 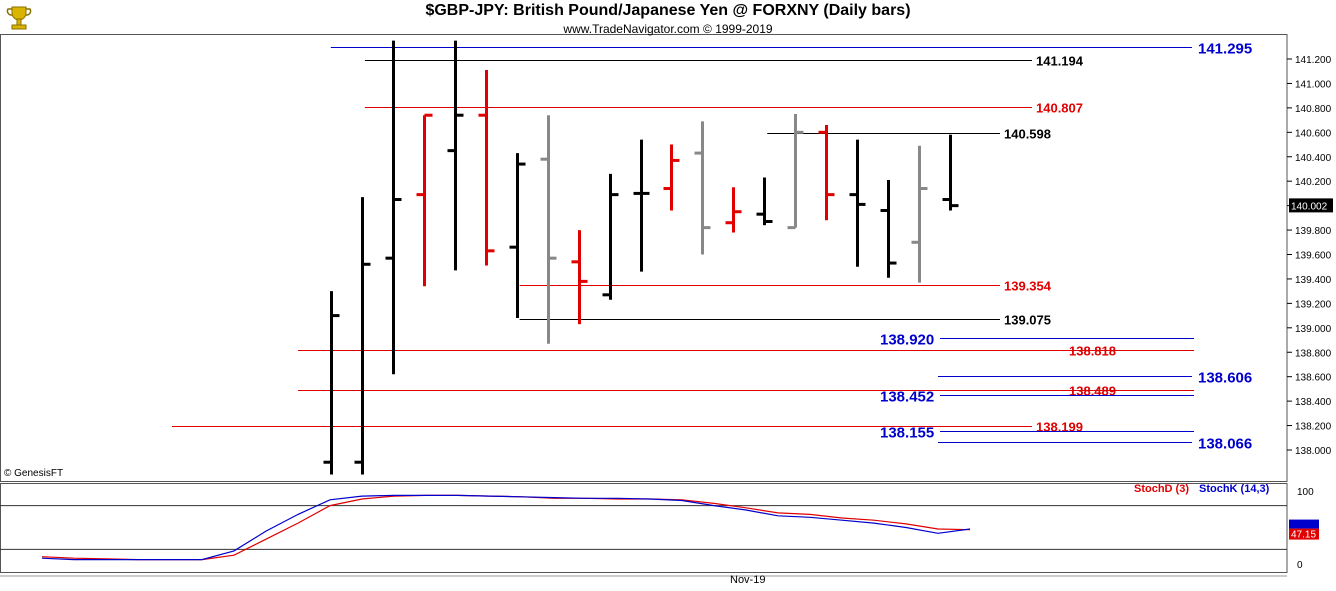 I want to click on credit-text: © GenesisFT, so click(x=34, y=473).